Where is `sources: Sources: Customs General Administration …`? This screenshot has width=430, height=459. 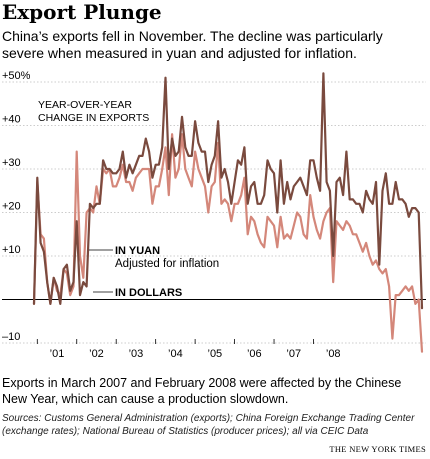
sources: Sources: Customs General Administration … is located at coordinates (208, 425).